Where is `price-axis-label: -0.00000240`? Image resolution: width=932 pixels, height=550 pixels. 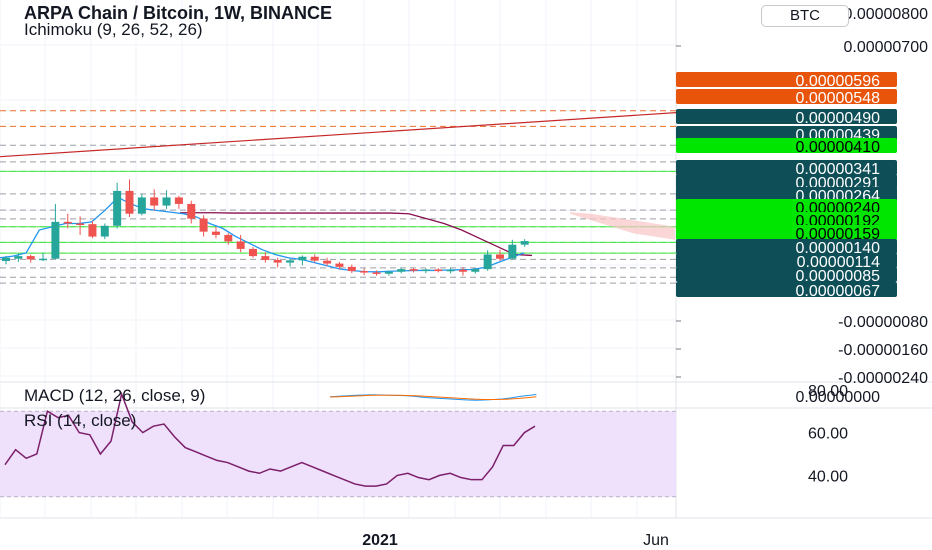 price-axis-label: -0.00000240 is located at coordinates (883, 378).